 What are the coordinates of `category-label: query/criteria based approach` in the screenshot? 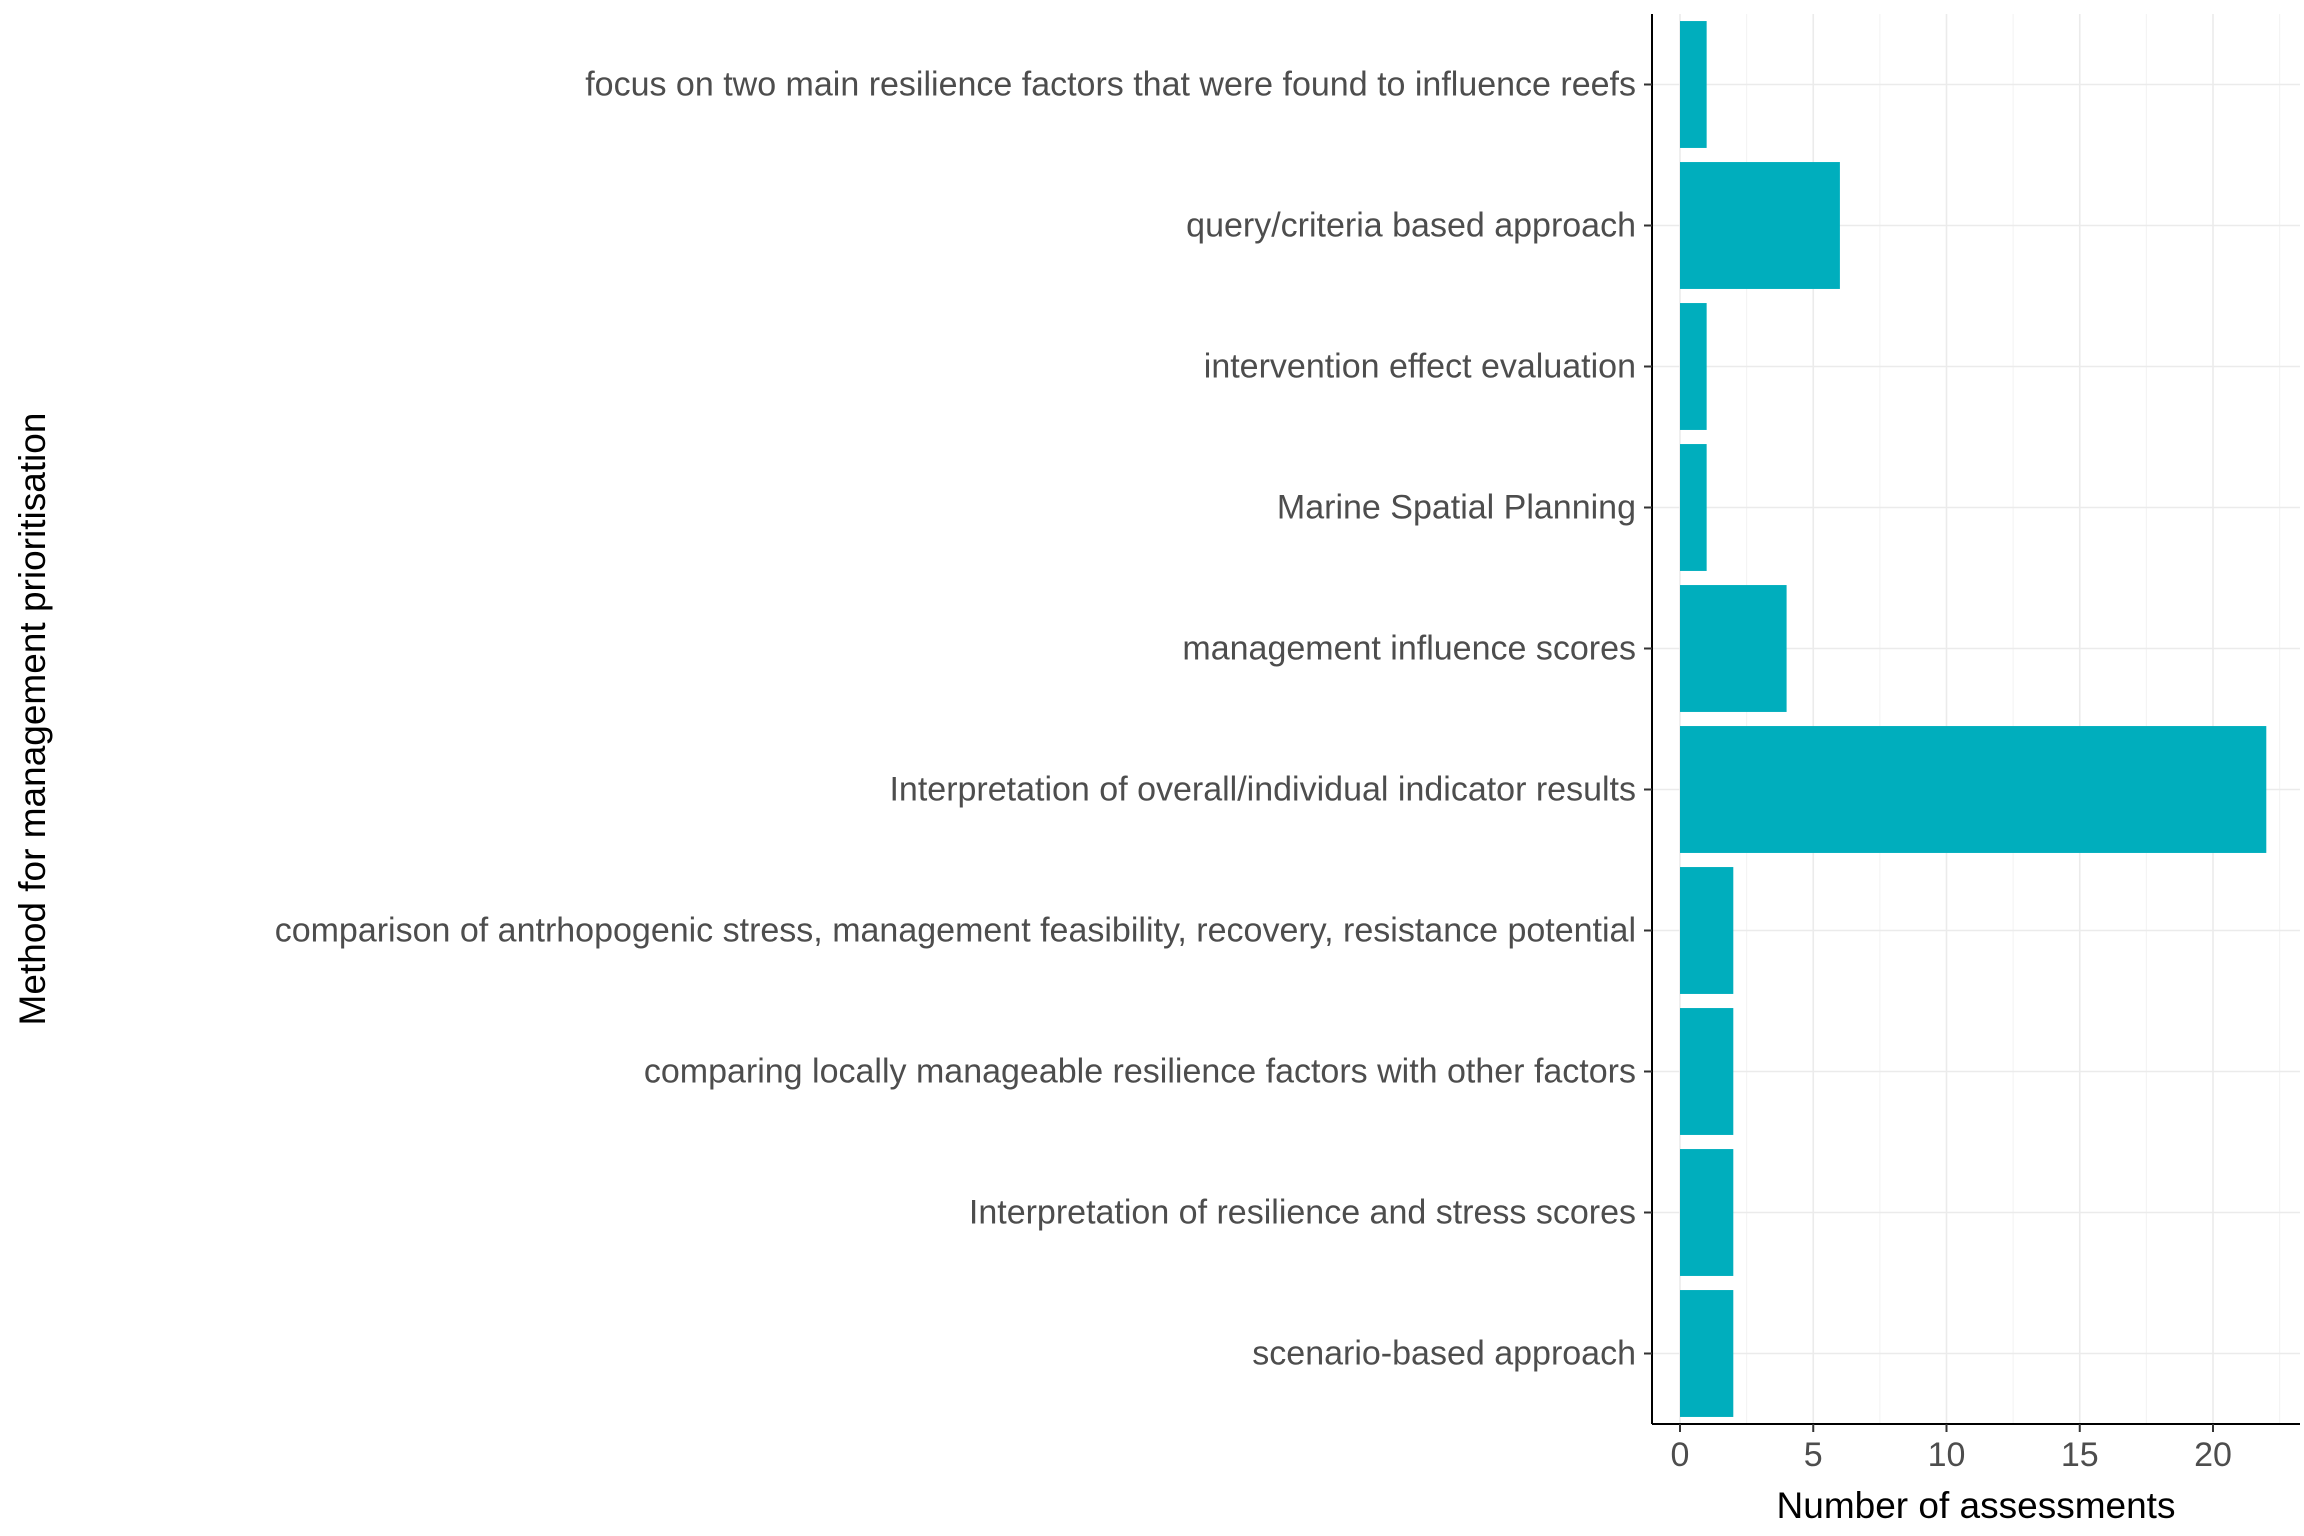 It's located at (1411, 226).